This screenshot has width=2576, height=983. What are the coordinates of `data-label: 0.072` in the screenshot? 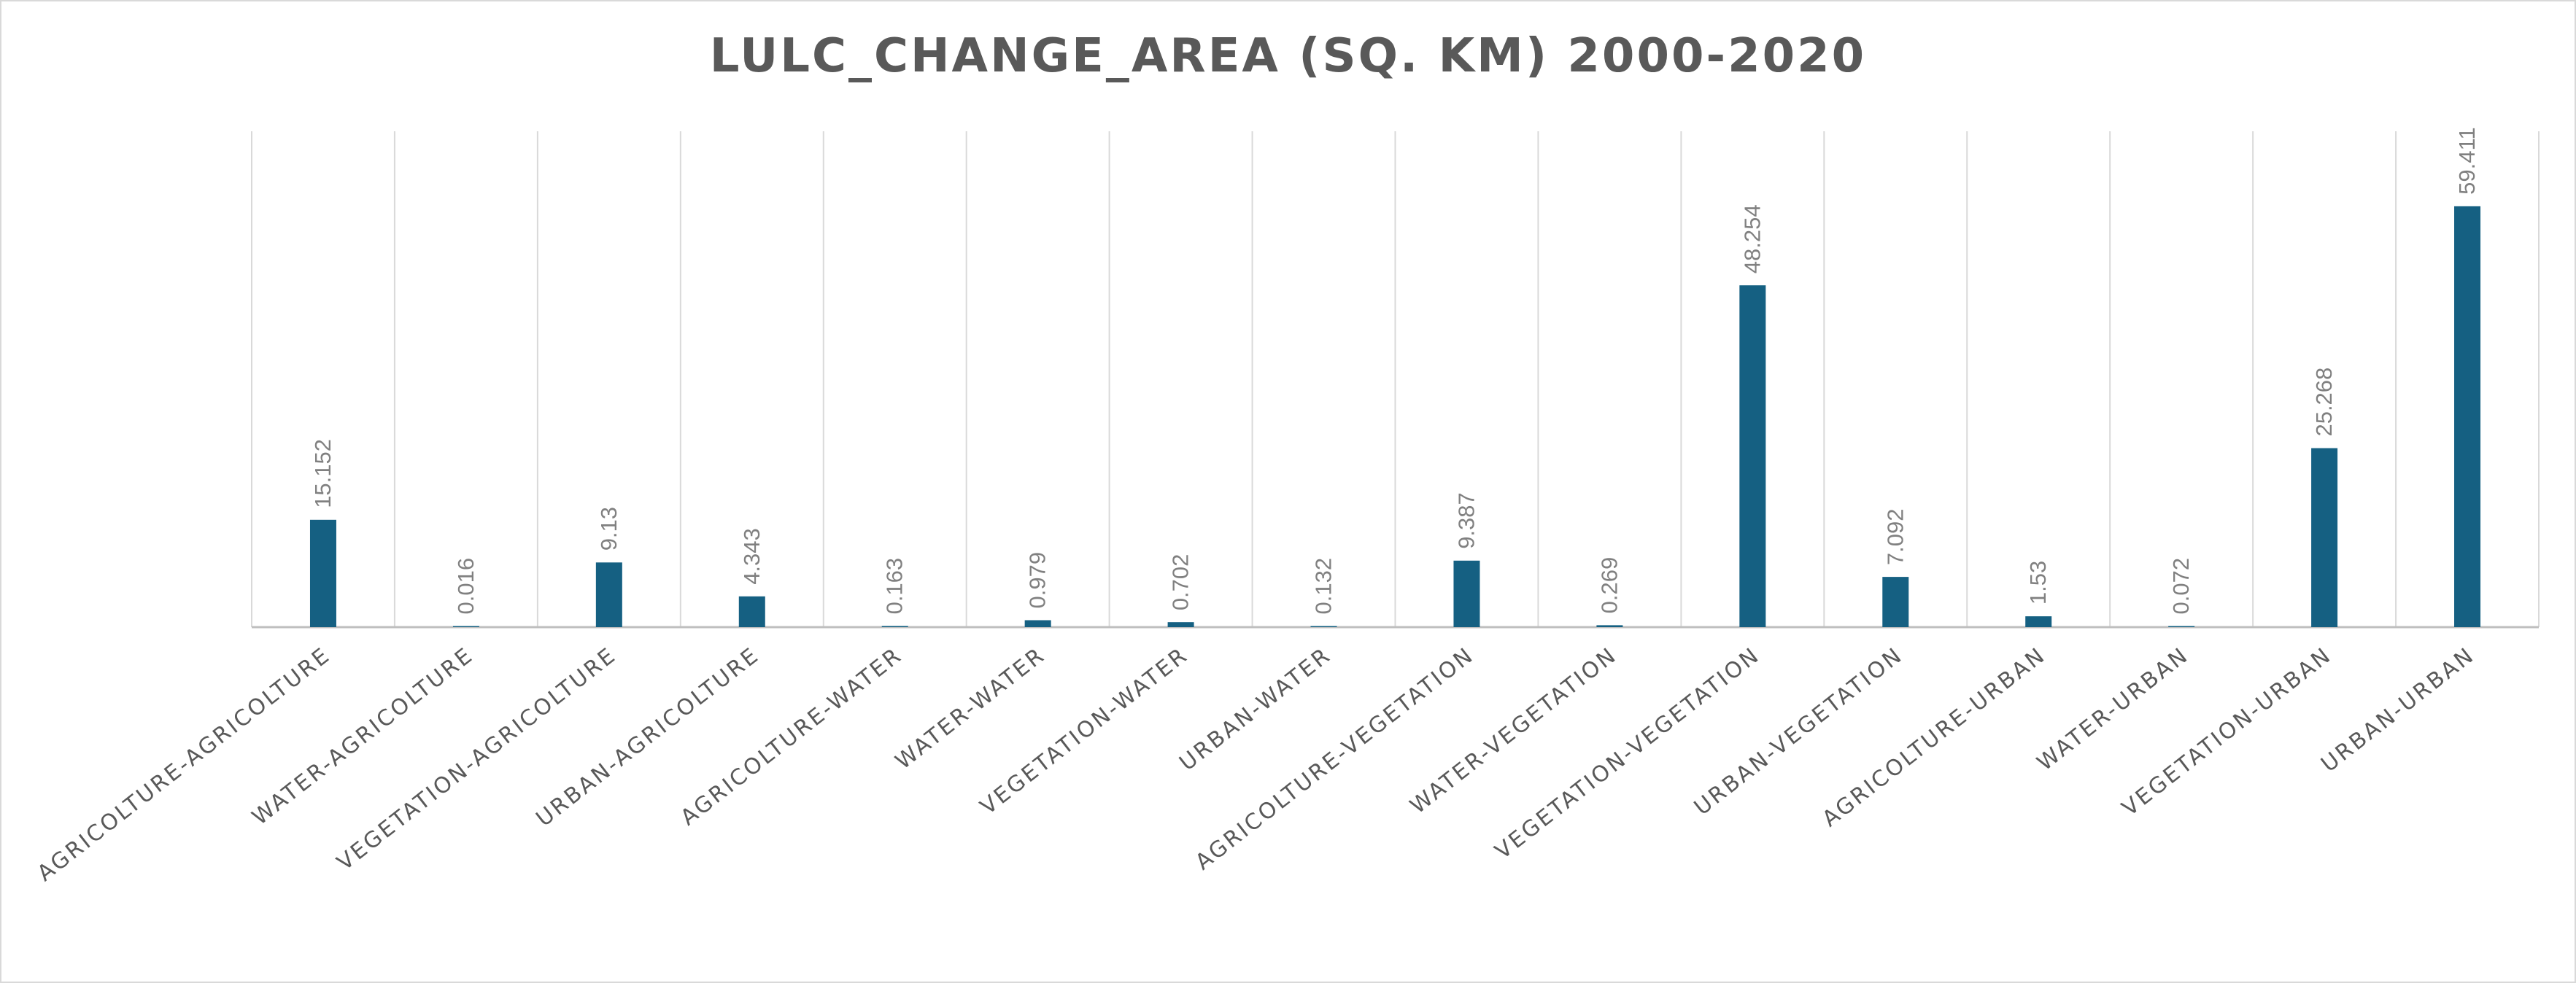 It's located at (2181, 586).